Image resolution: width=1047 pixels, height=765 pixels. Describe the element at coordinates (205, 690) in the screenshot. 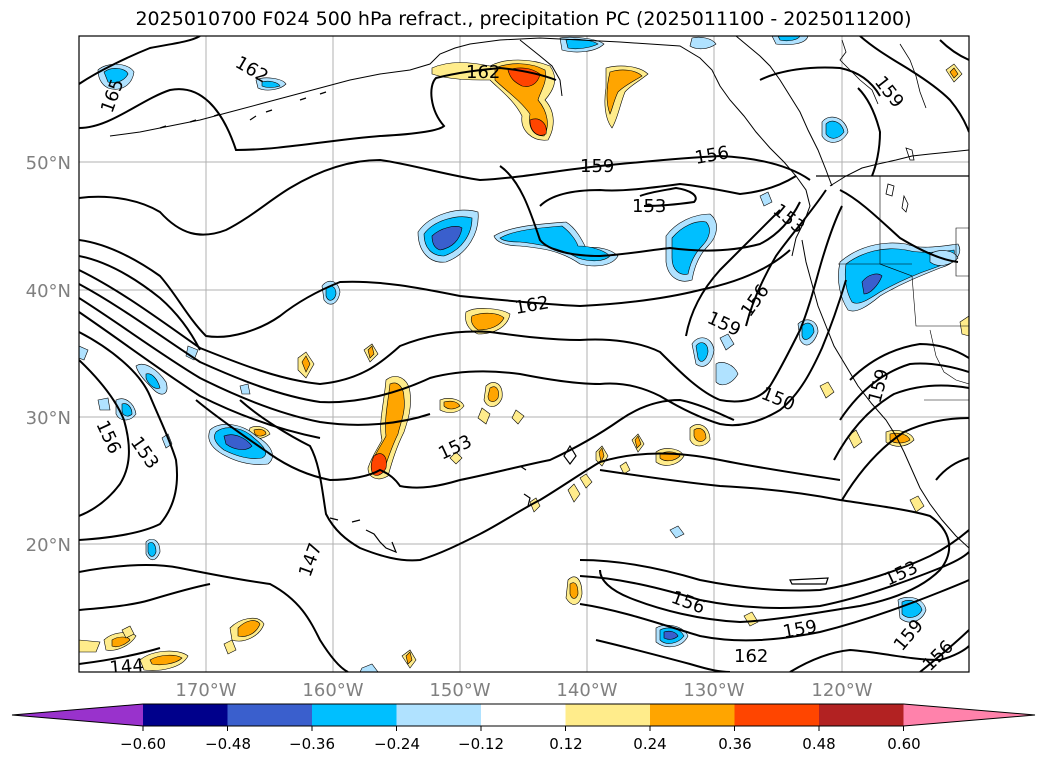

I see `lon-label: 170°W` at that location.